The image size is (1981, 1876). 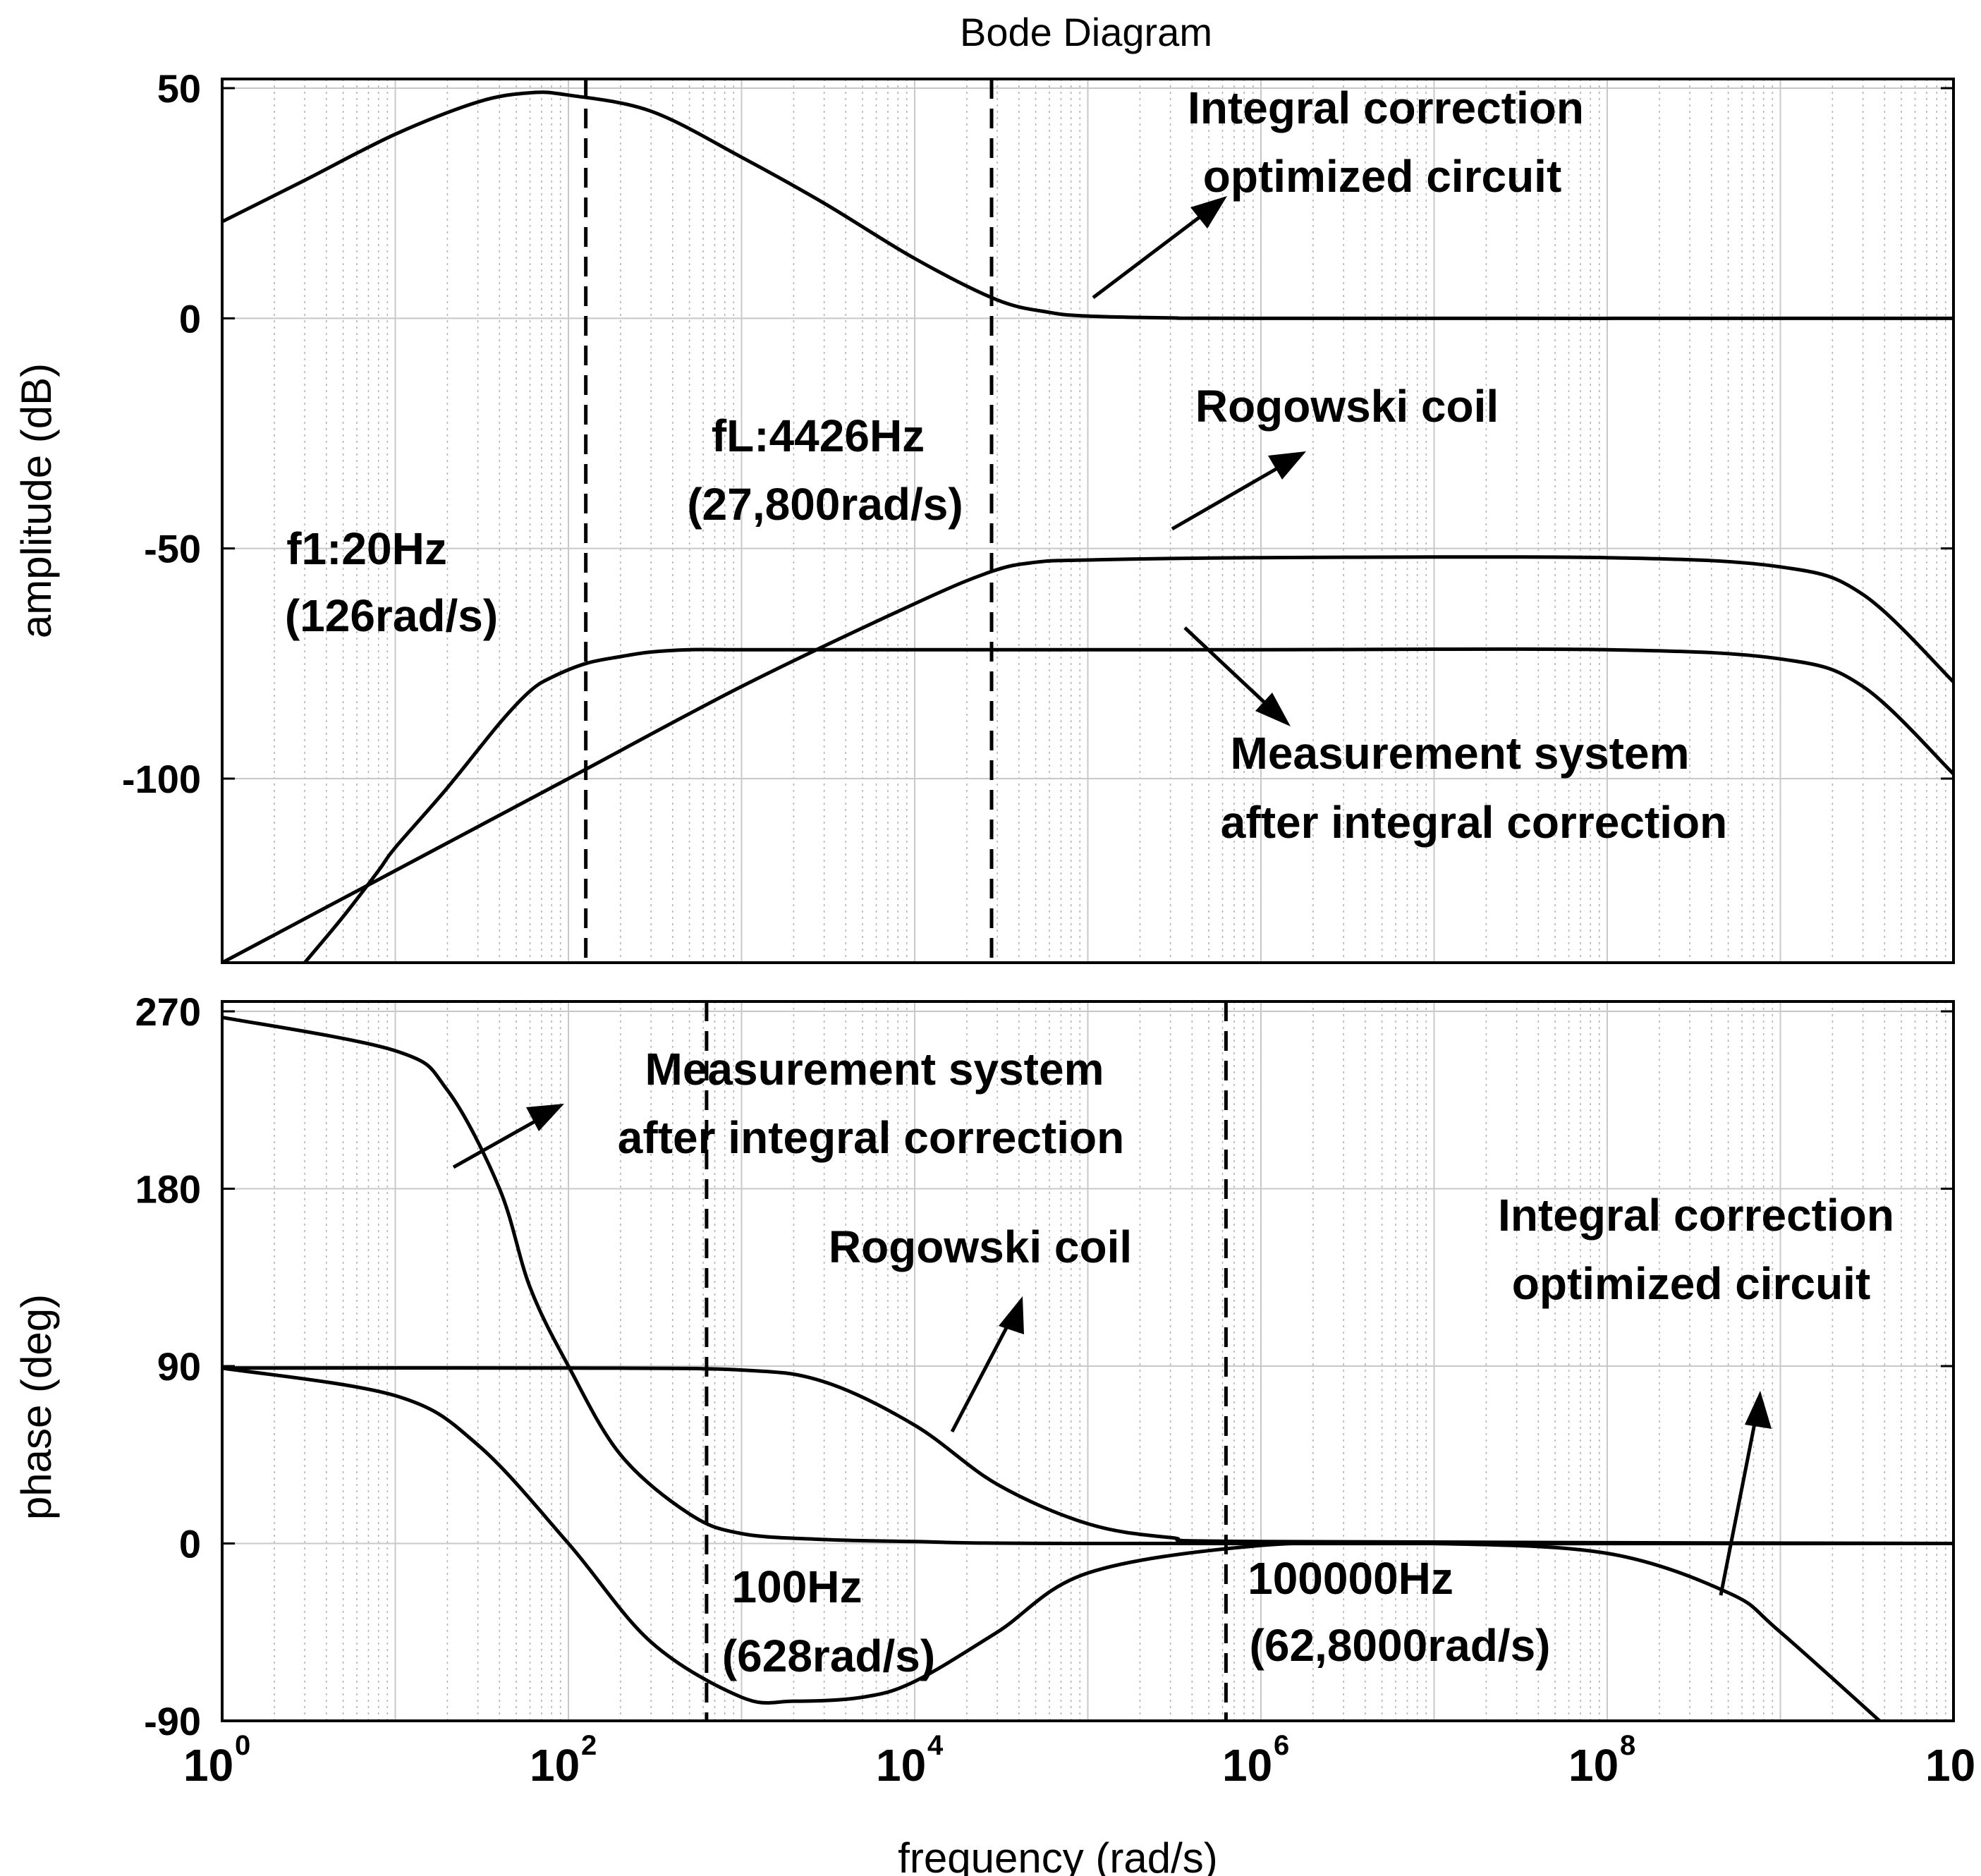 What do you see at coordinates (36, 500) in the screenshot?
I see `amplitude-y-axis-label: amplitude (dB)` at bounding box center [36, 500].